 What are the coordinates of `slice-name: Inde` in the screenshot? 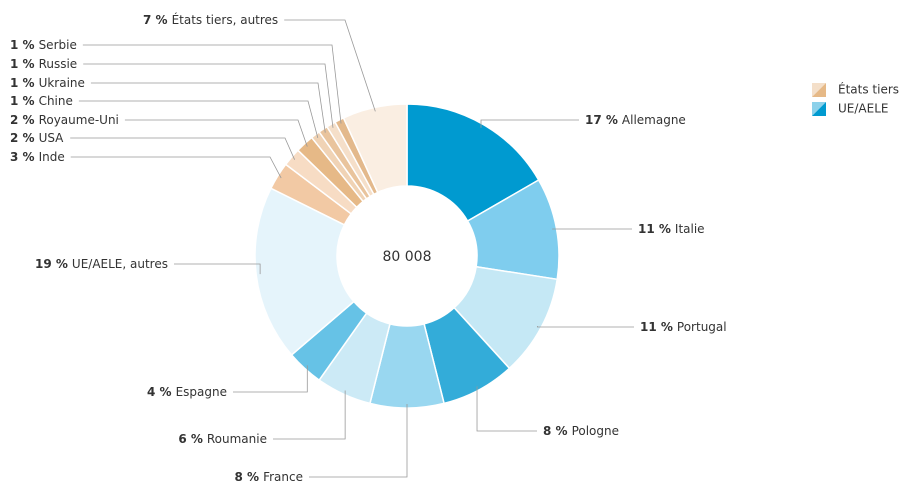 It's located at (52, 157).